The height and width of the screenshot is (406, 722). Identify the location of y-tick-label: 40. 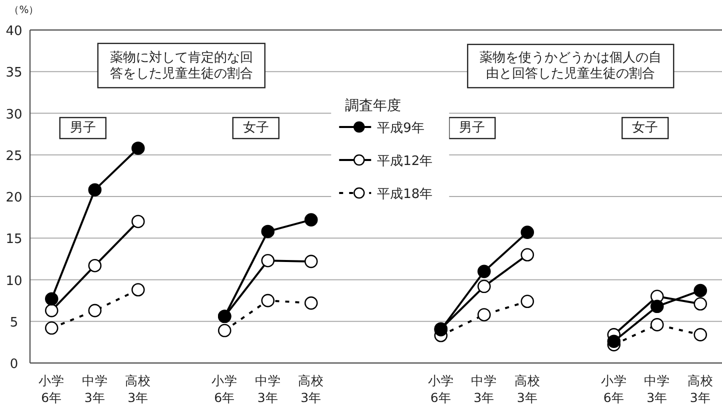
(14, 31).